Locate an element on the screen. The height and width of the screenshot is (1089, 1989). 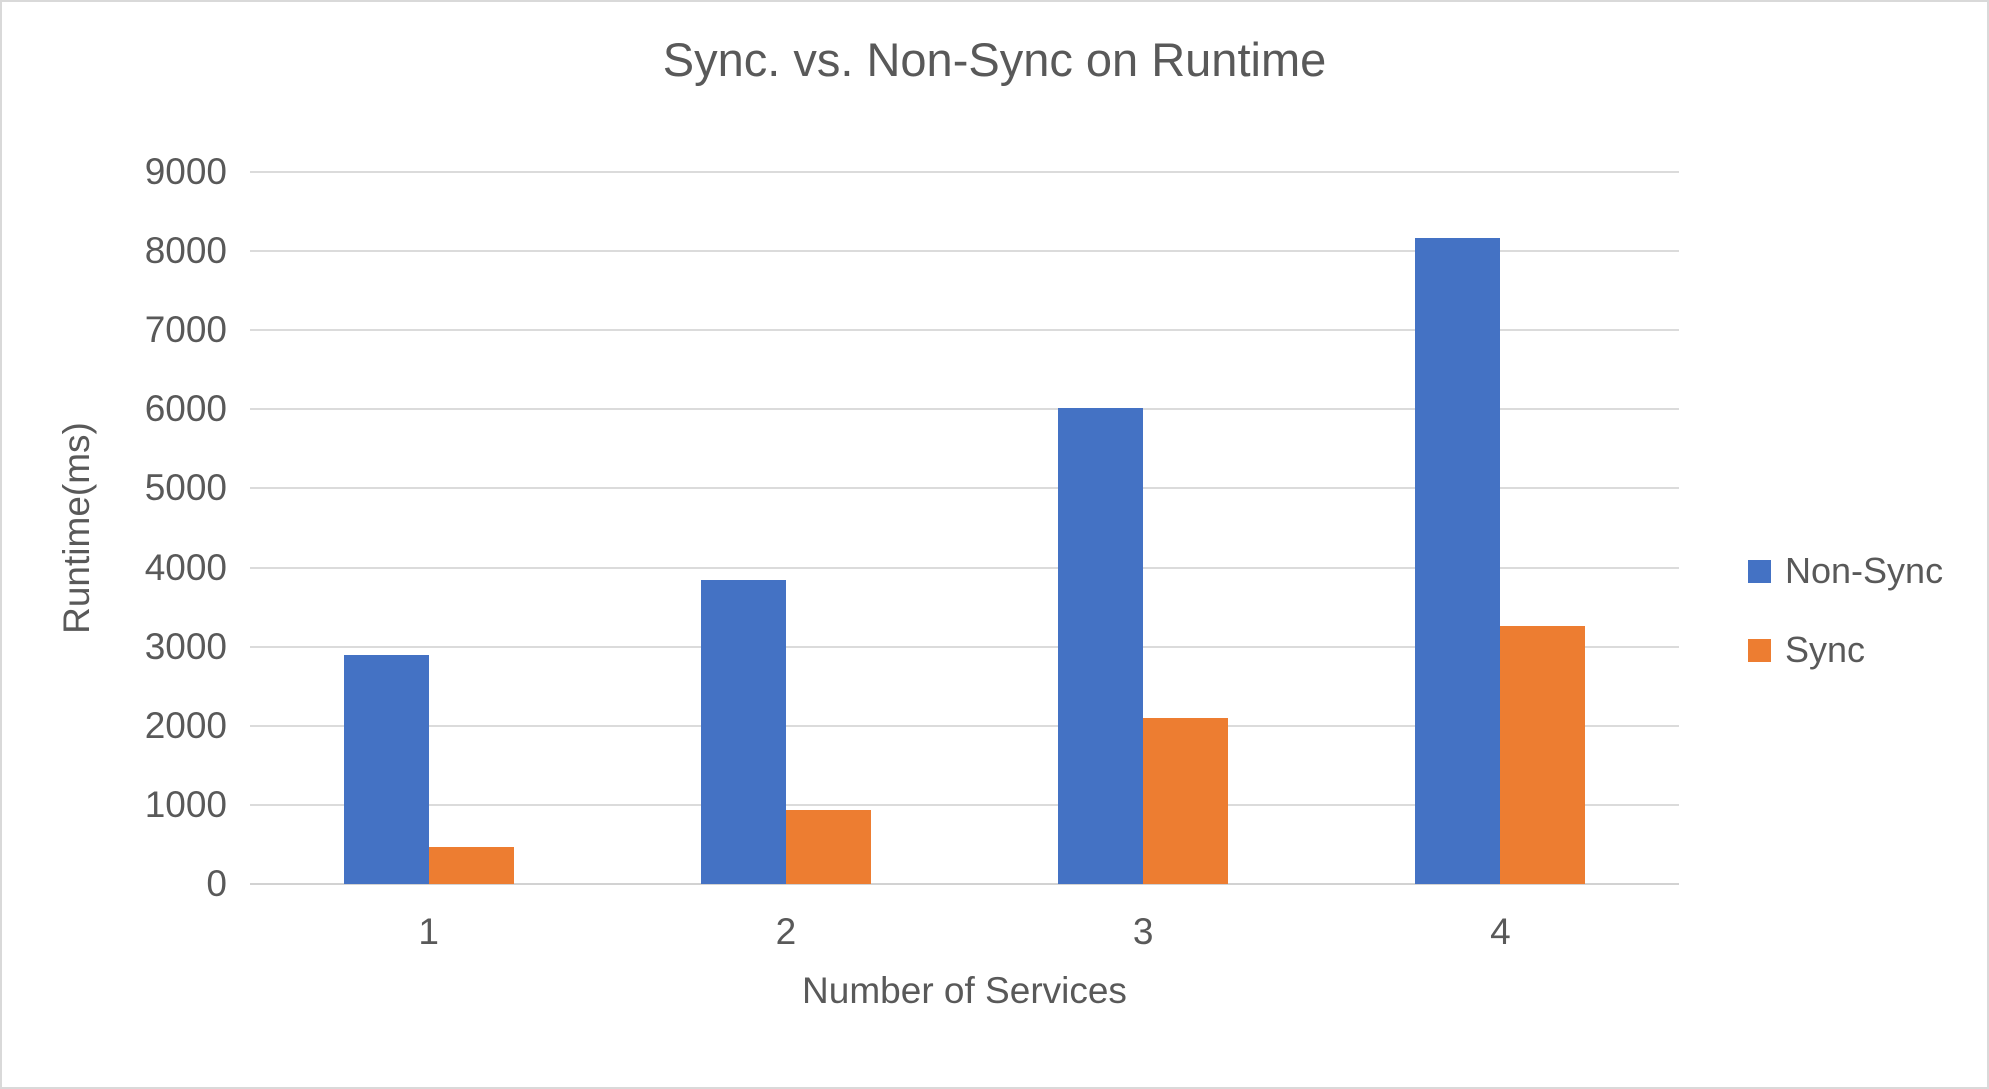
y-tick-label-8000: 8000 is located at coordinates (185, 251).